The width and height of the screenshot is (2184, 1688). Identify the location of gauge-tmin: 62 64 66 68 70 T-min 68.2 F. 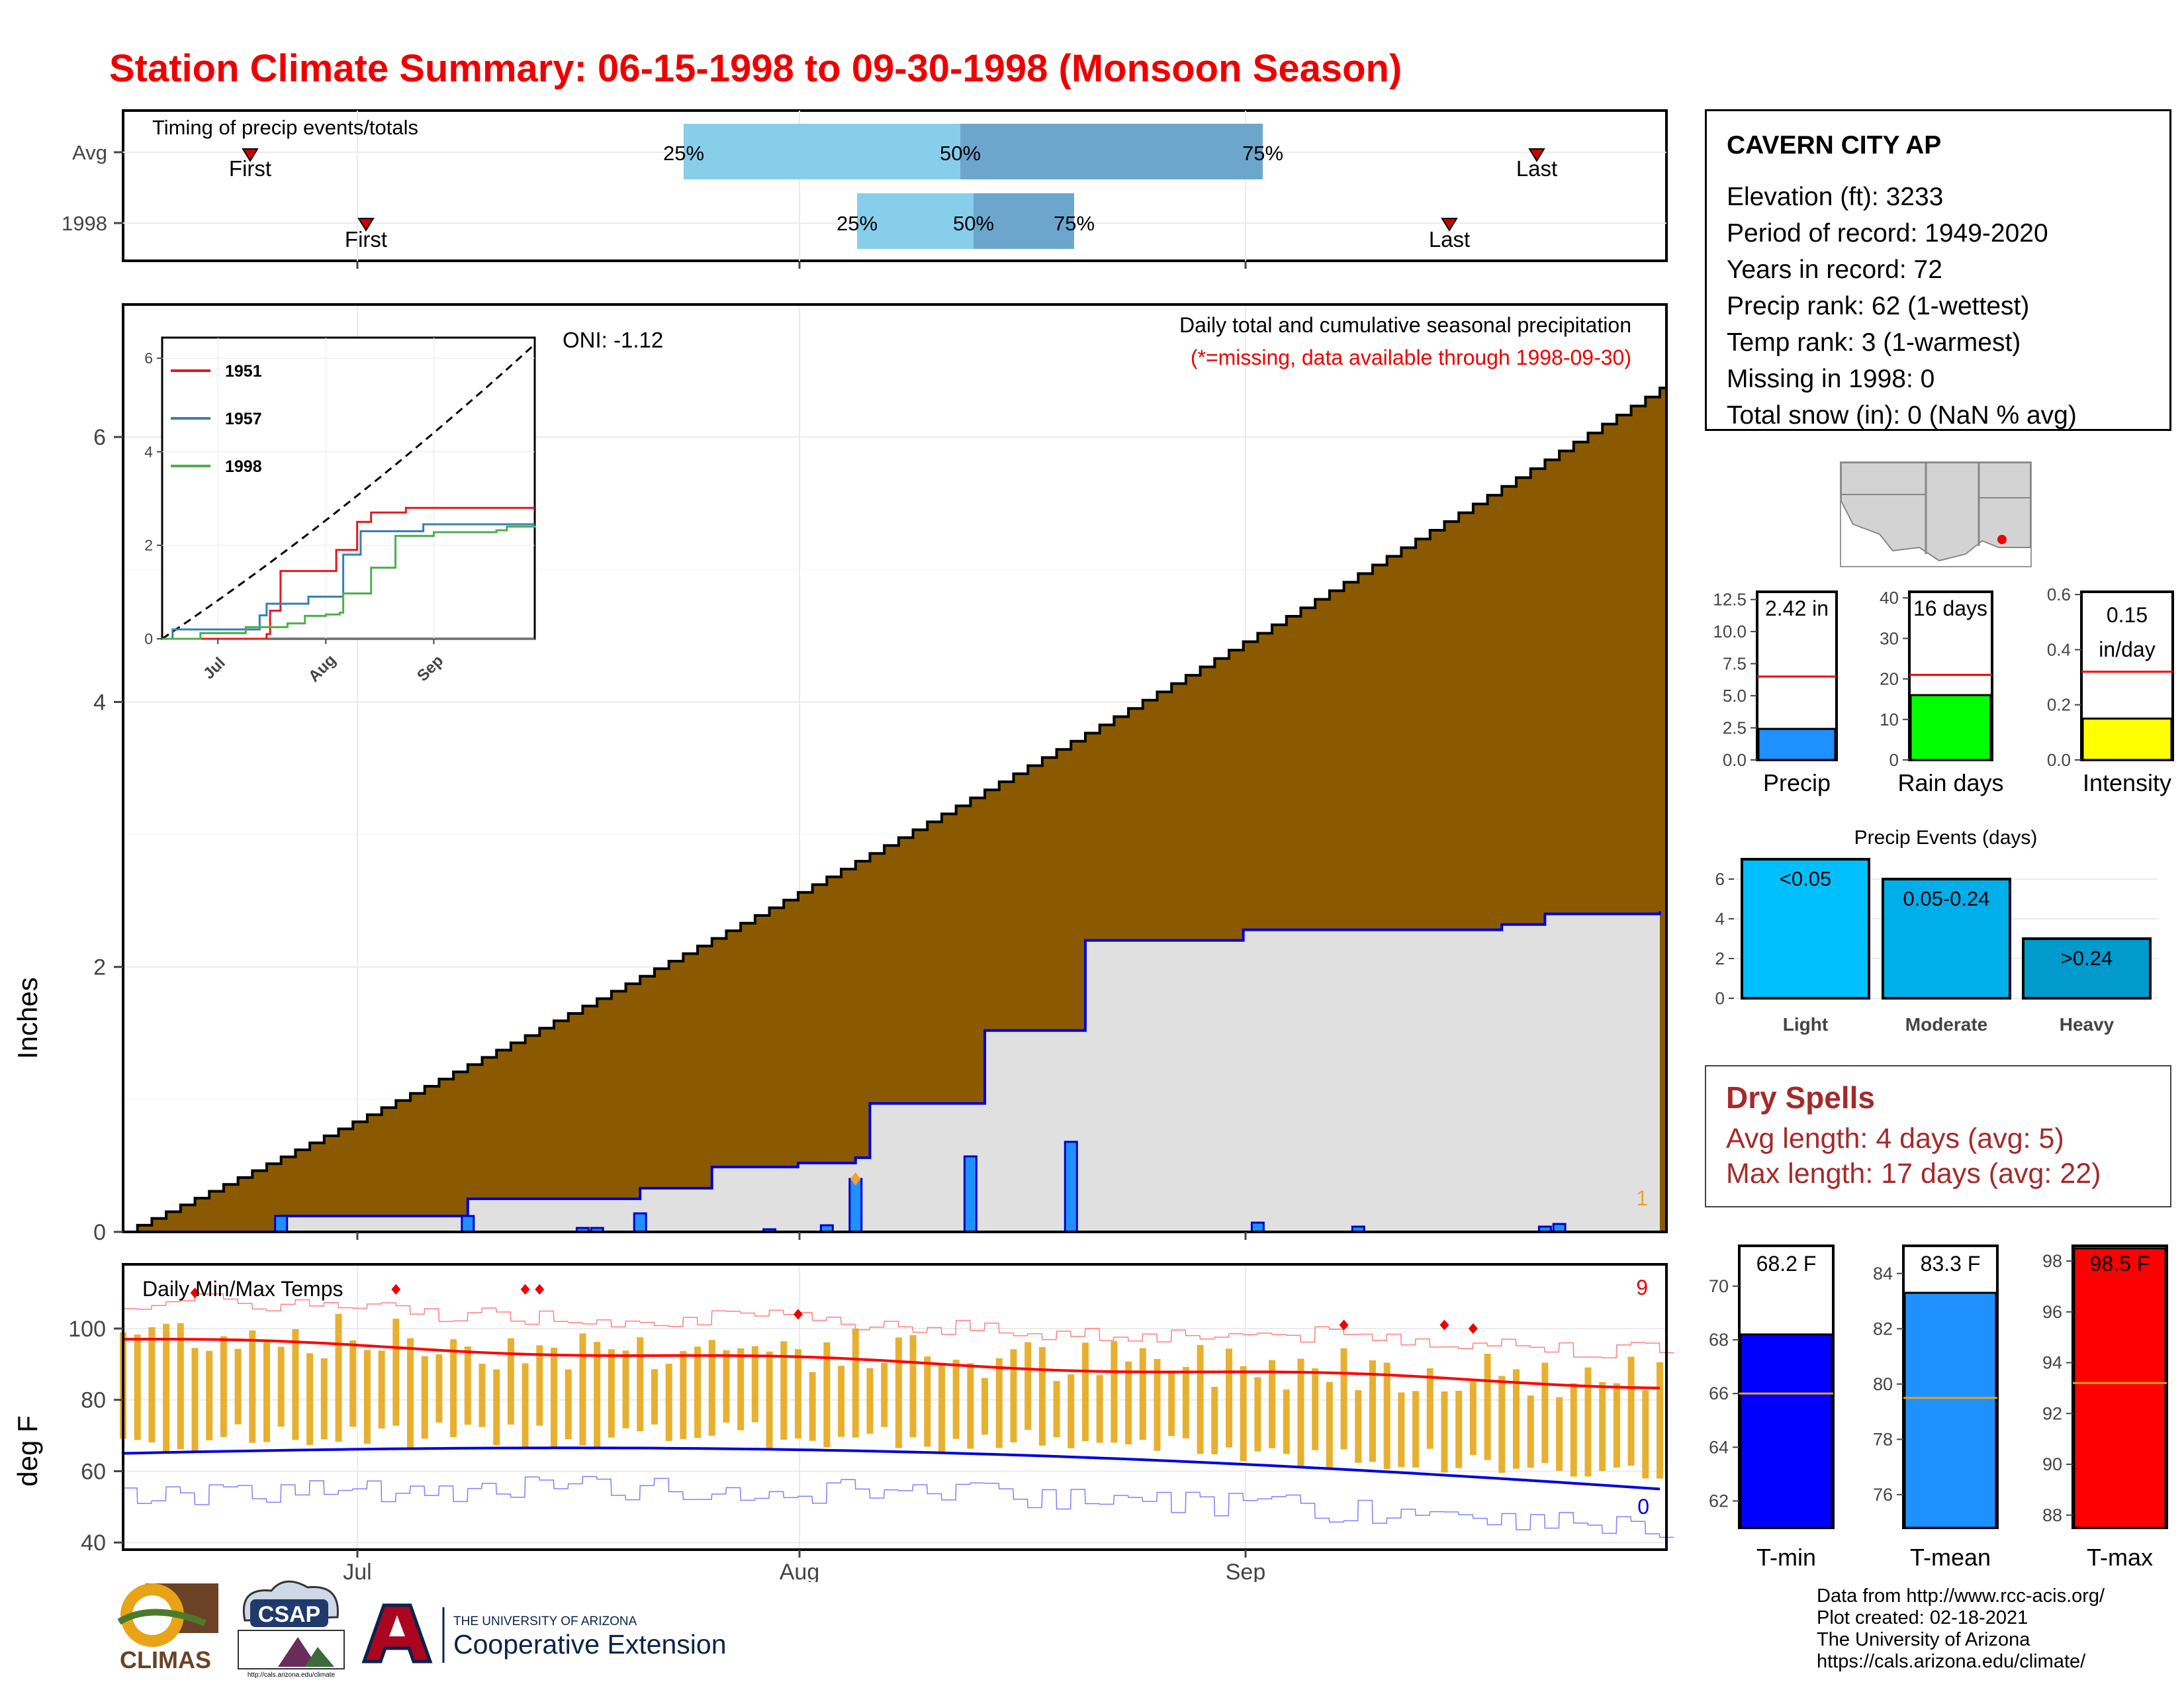
(1772, 1407).